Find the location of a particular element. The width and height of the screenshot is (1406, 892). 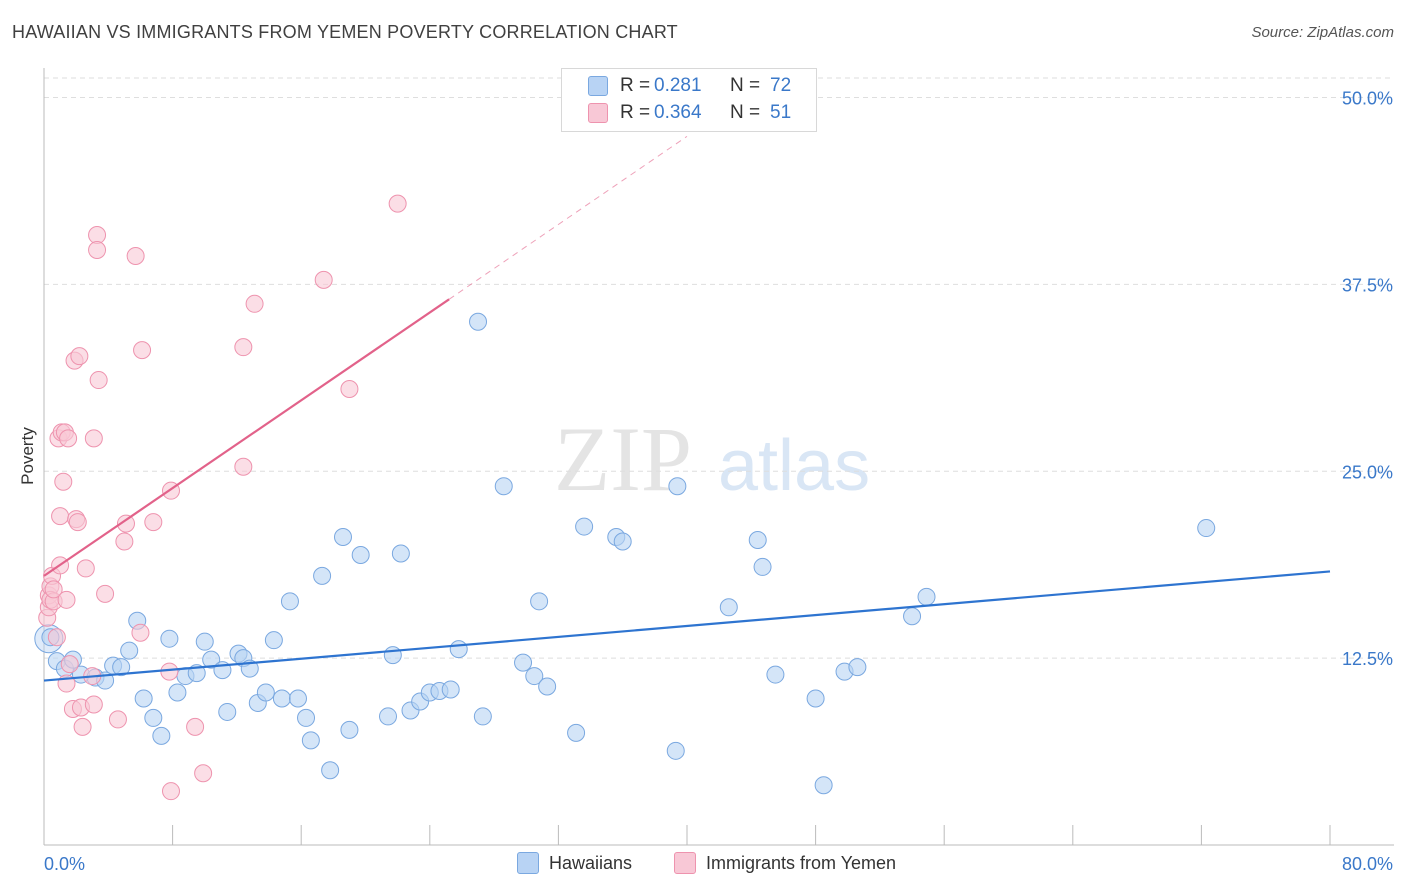

yemen-legend-swatch is located at coordinates (685, 863).